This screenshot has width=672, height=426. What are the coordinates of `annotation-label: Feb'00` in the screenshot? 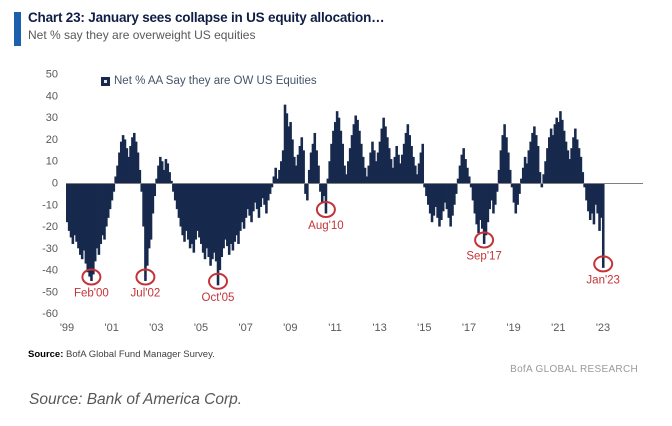 It's located at (91, 294).